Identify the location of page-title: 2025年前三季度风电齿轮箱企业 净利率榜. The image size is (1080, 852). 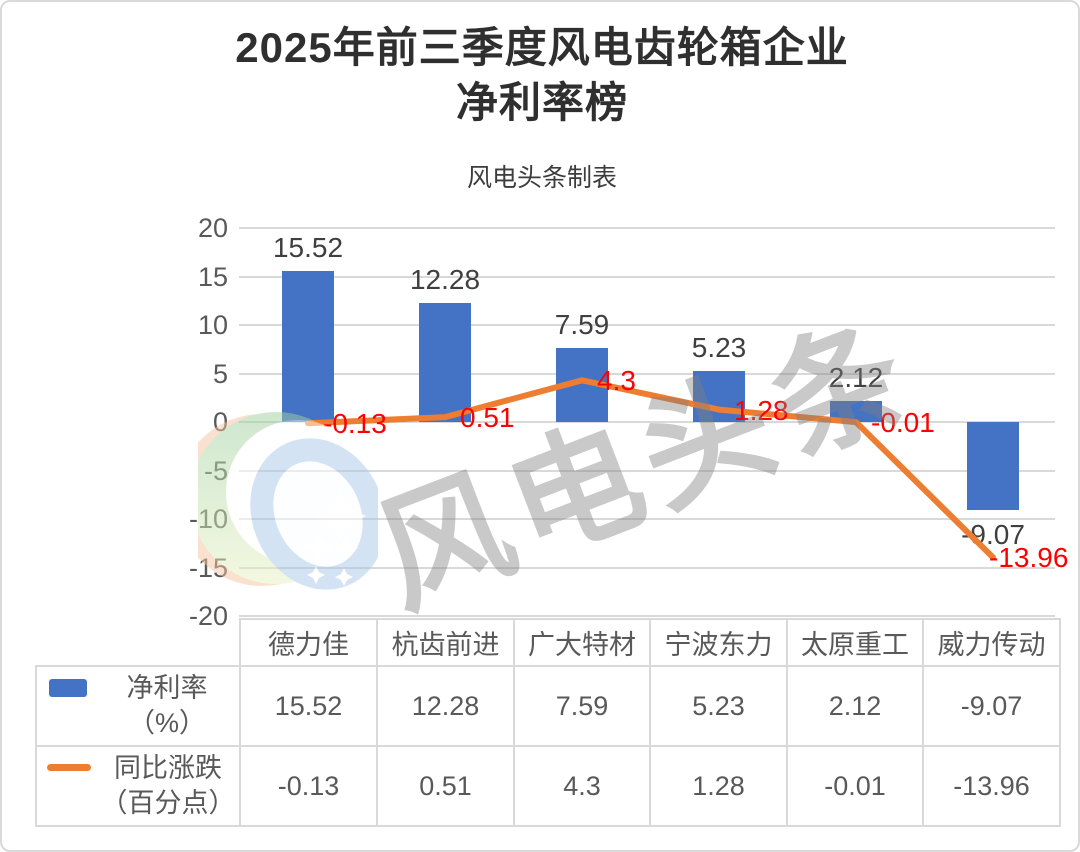
(540, 75).